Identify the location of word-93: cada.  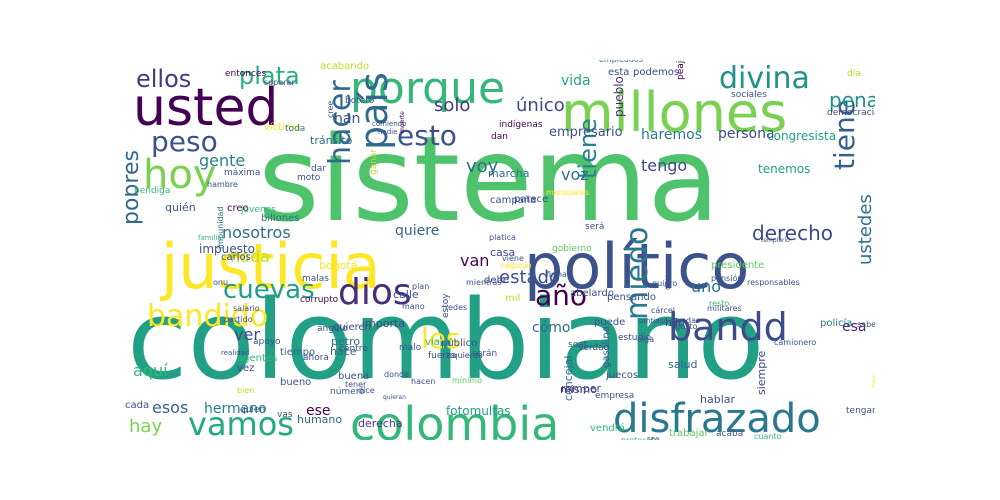
(137, 405).